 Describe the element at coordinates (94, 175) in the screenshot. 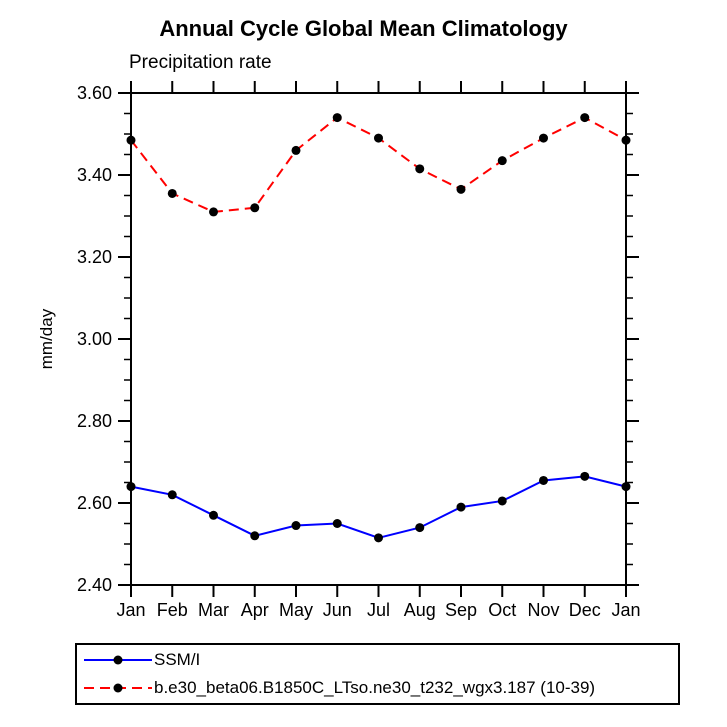

I see `y-tick-label: 3.40` at that location.